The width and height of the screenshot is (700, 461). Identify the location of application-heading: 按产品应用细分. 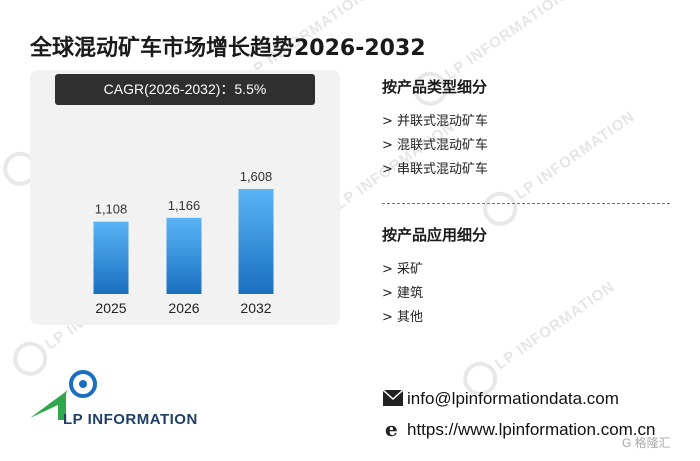
(435, 235).